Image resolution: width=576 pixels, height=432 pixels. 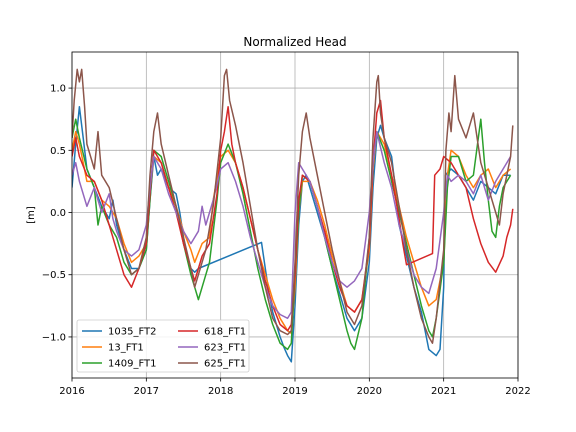 I want to click on legend-label: 625_FT1, so click(x=225, y=364).